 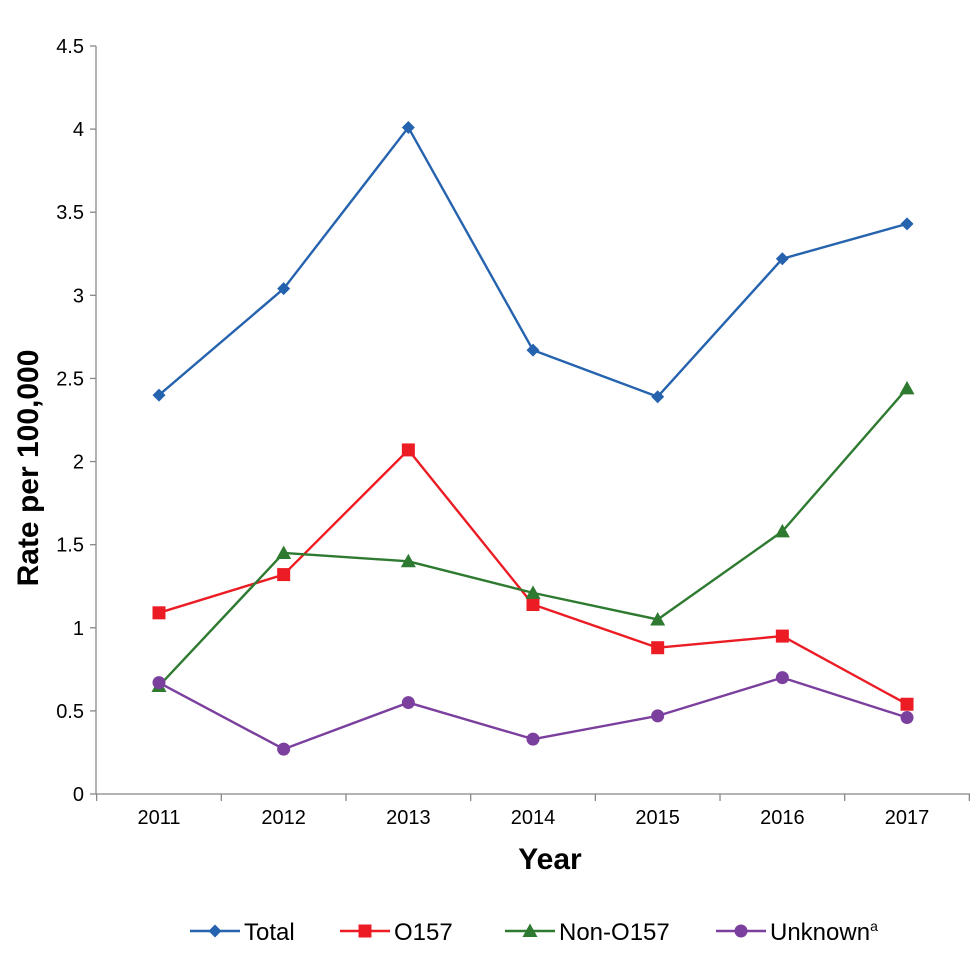 I want to click on legend-superscript: a, so click(x=874, y=926).